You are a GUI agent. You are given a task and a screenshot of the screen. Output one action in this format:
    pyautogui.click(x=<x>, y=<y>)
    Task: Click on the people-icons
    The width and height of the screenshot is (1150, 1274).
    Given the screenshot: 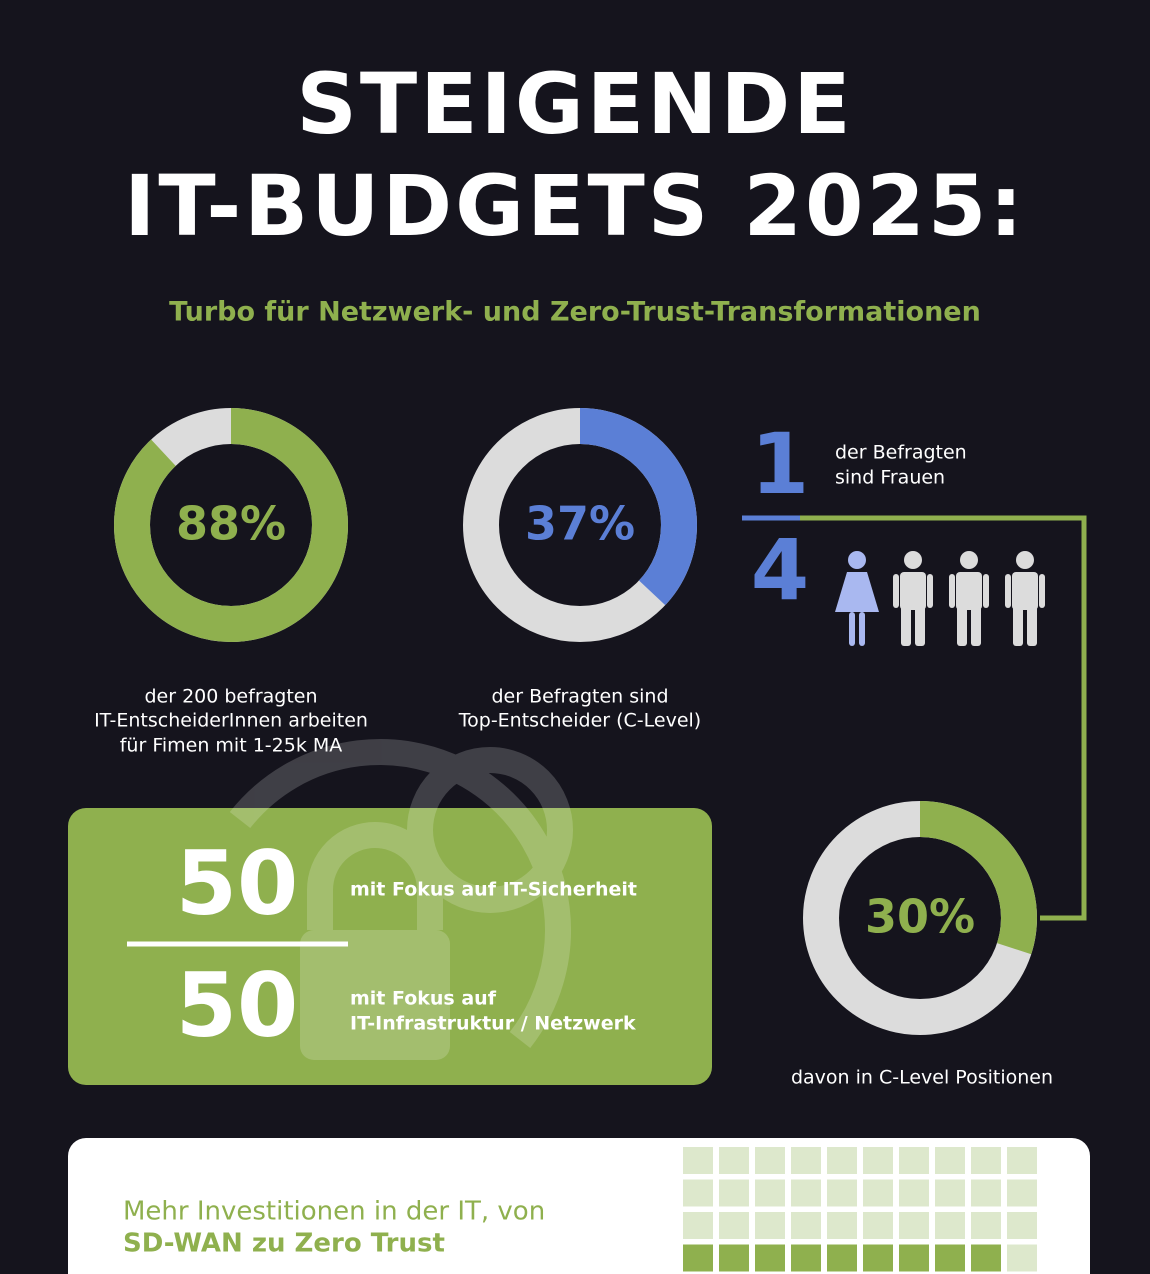 What is the action you would take?
    pyautogui.click(x=940, y=598)
    